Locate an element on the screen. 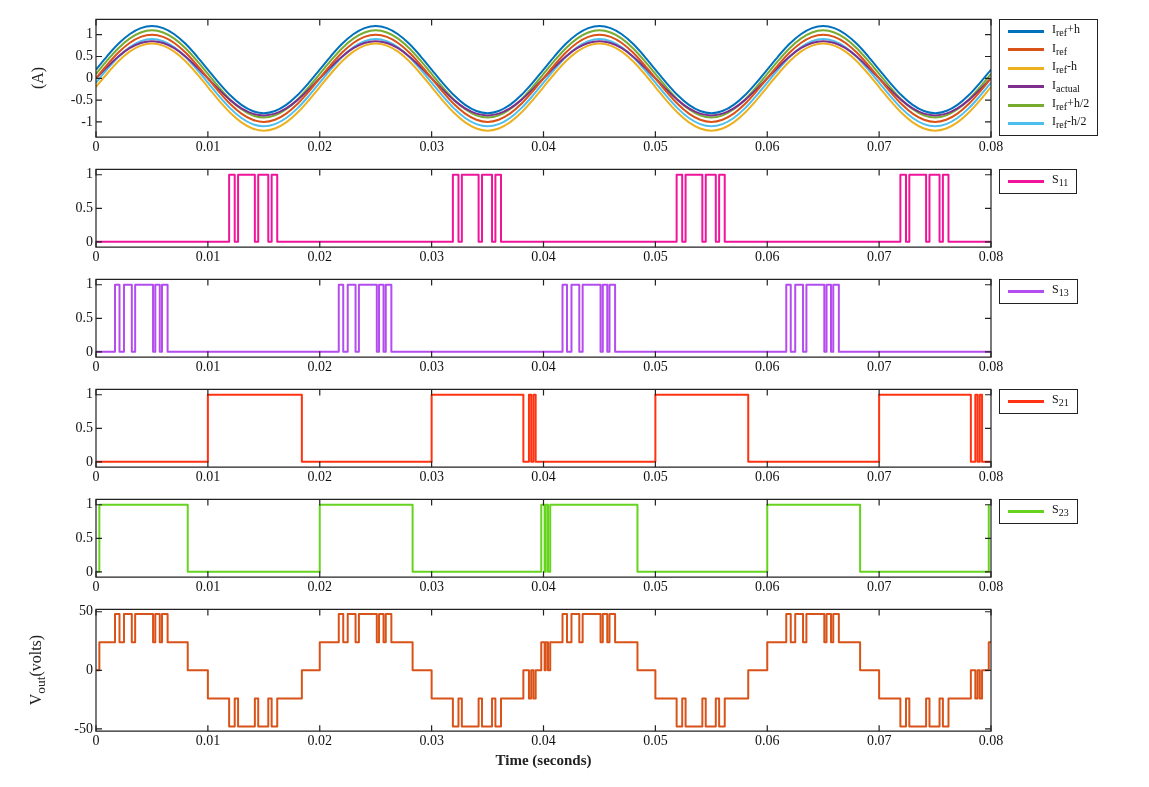 Image resolution: width=1149 pixels, height=787 pixels. y-tick-label: -50 is located at coordinates (83, 728).